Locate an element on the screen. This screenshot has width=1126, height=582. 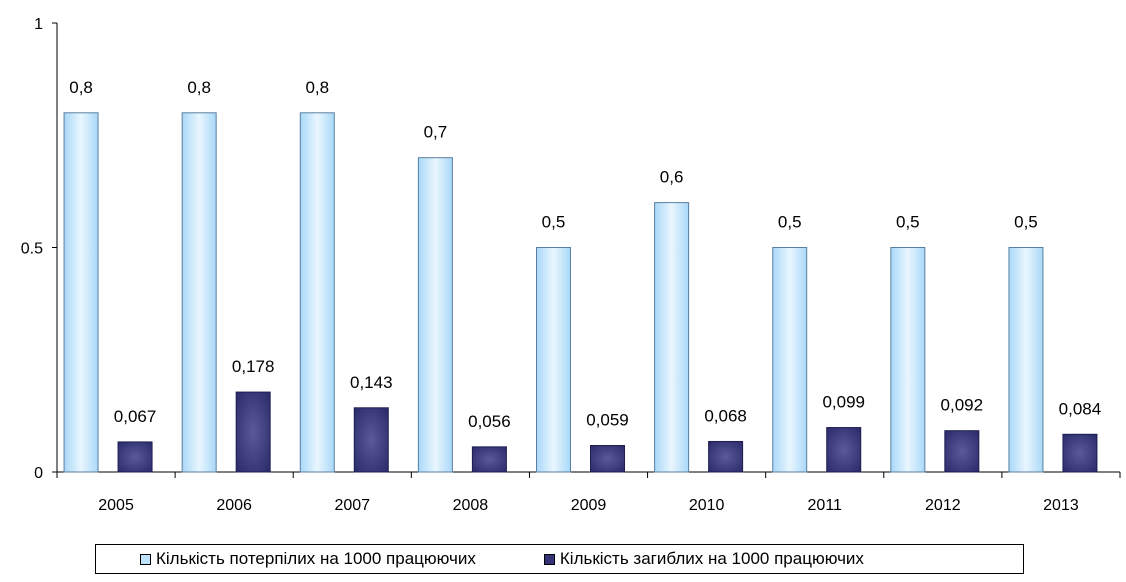
data-label-killed: 0,143 is located at coordinates (371, 382).